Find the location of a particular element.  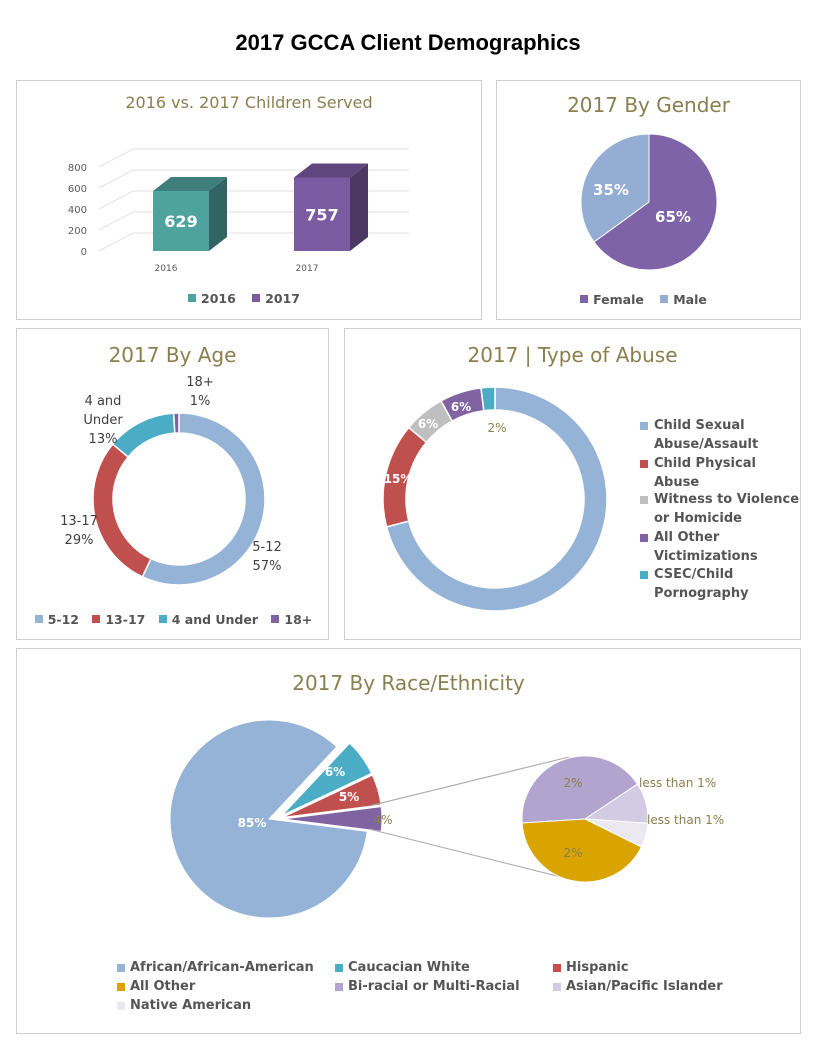

x-tick-label: 2016 is located at coordinates (166, 269).